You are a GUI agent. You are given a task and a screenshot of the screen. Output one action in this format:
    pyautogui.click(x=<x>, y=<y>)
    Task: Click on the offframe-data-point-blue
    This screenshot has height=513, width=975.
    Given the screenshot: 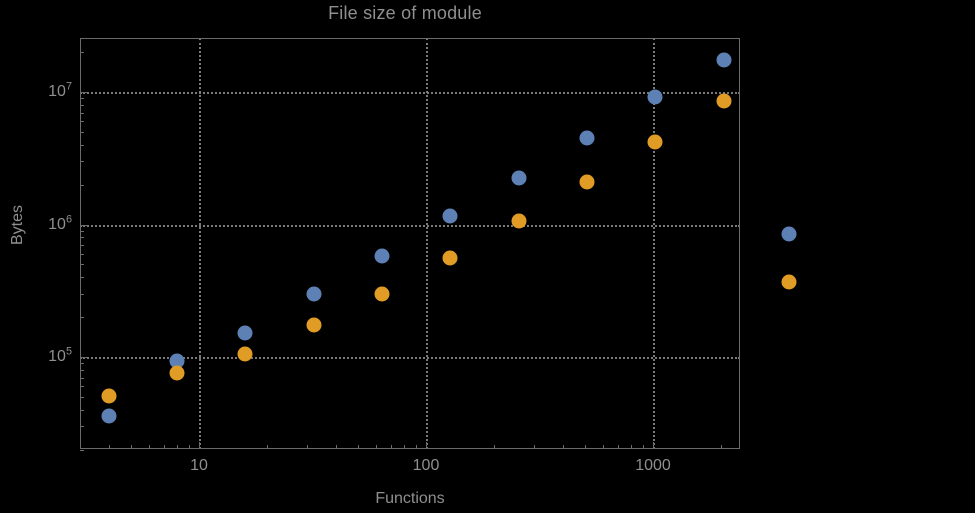 What is the action you would take?
    pyautogui.click(x=789, y=234)
    